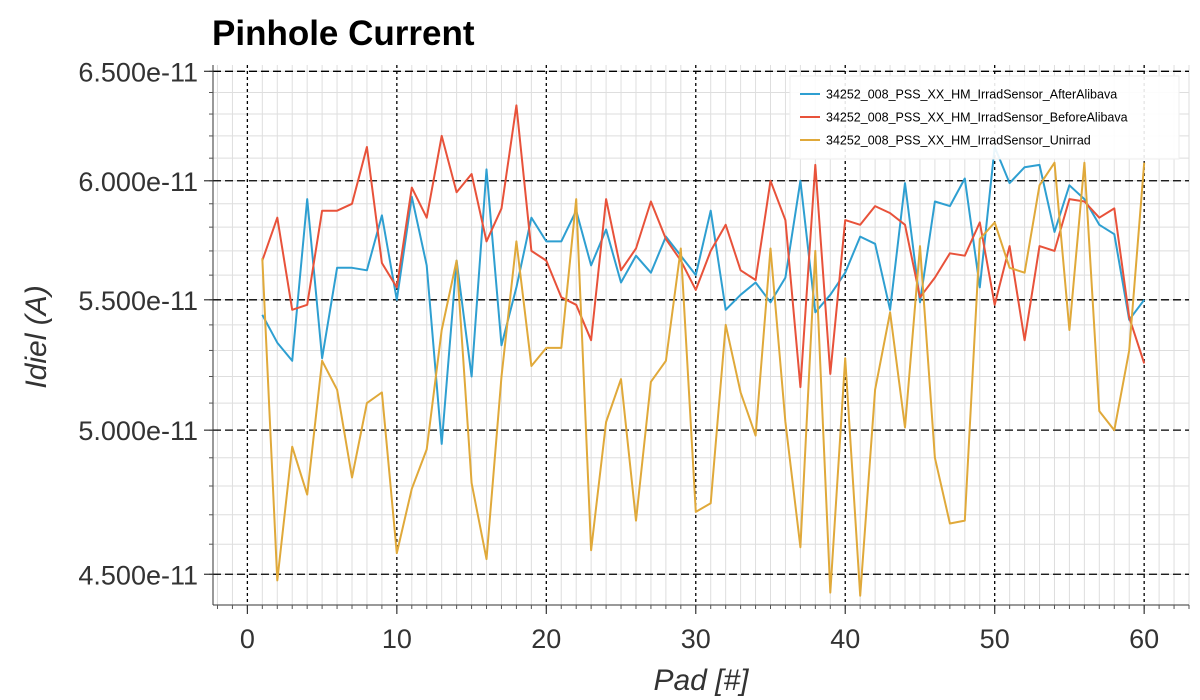  What do you see at coordinates (247, 639) in the screenshot?
I see `x-tick-label: 0` at bounding box center [247, 639].